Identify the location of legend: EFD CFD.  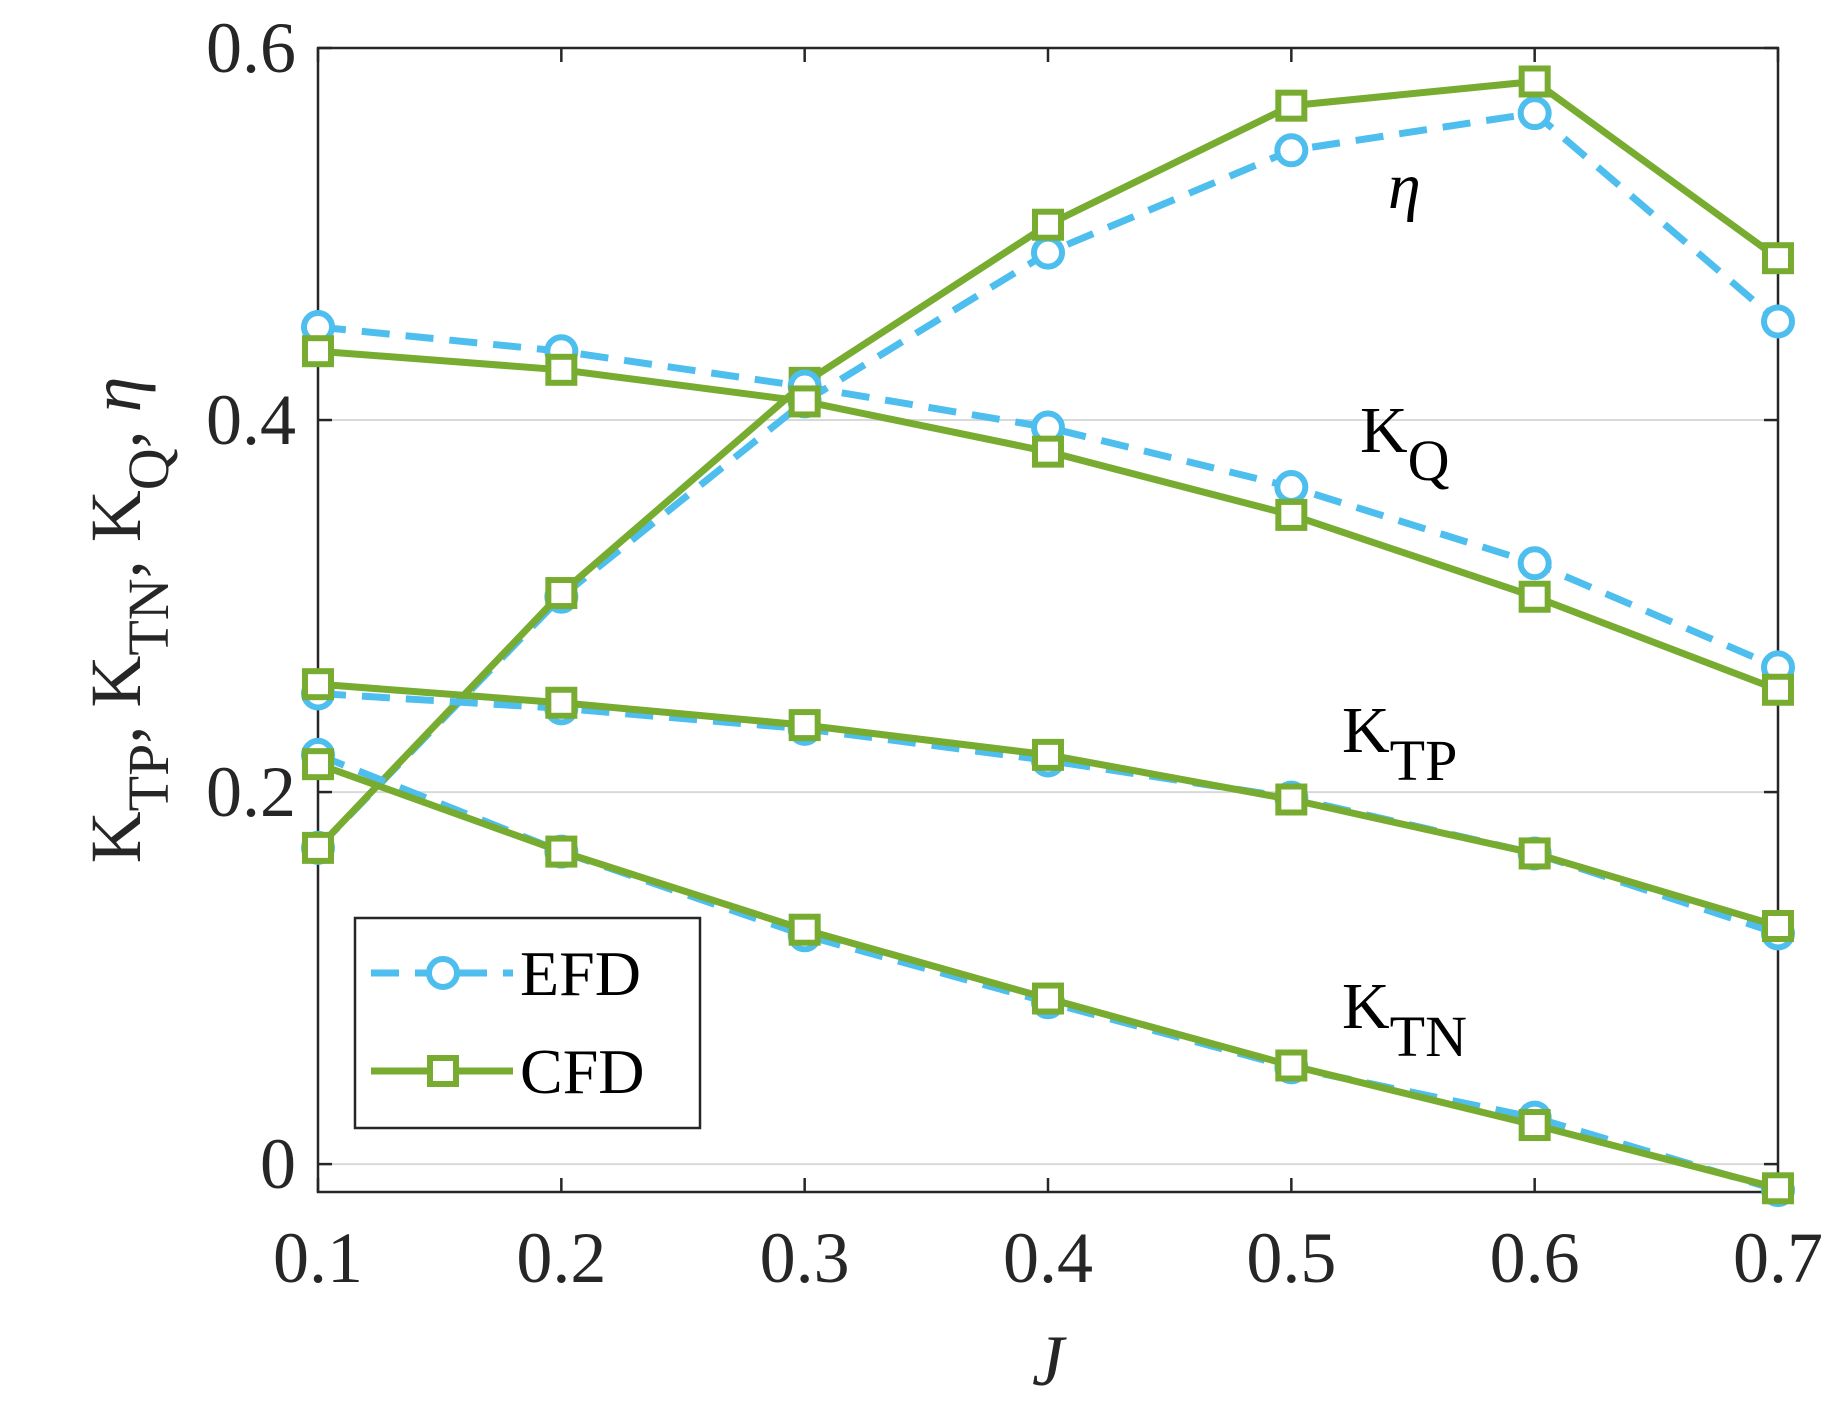
(527, 1023).